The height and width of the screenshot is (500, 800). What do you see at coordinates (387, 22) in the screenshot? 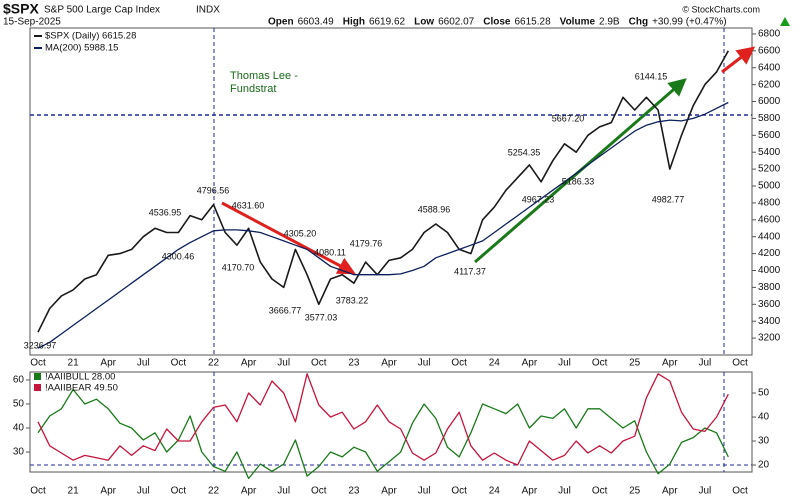
I see `stat-value: 6619.62` at bounding box center [387, 22].